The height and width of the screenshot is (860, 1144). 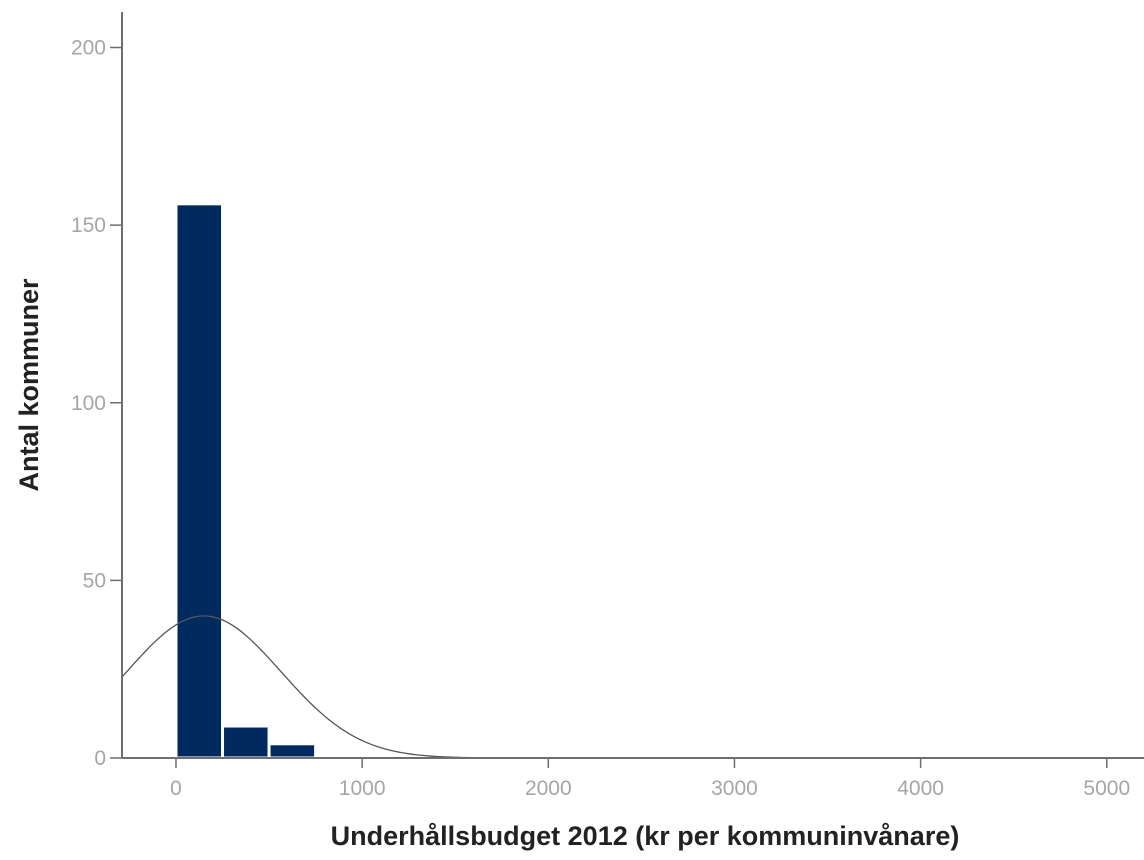 What do you see at coordinates (1106, 788) in the screenshot?
I see `x-tick-label-5000: 5000` at bounding box center [1106, 788].